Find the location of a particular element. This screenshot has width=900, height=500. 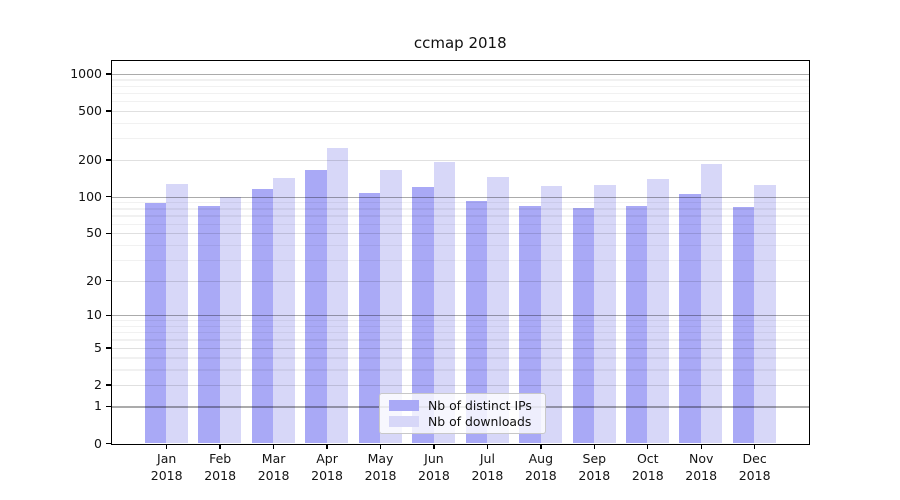

legend-item-downloads: Nb of downloads is located at coordinates (462, 422).